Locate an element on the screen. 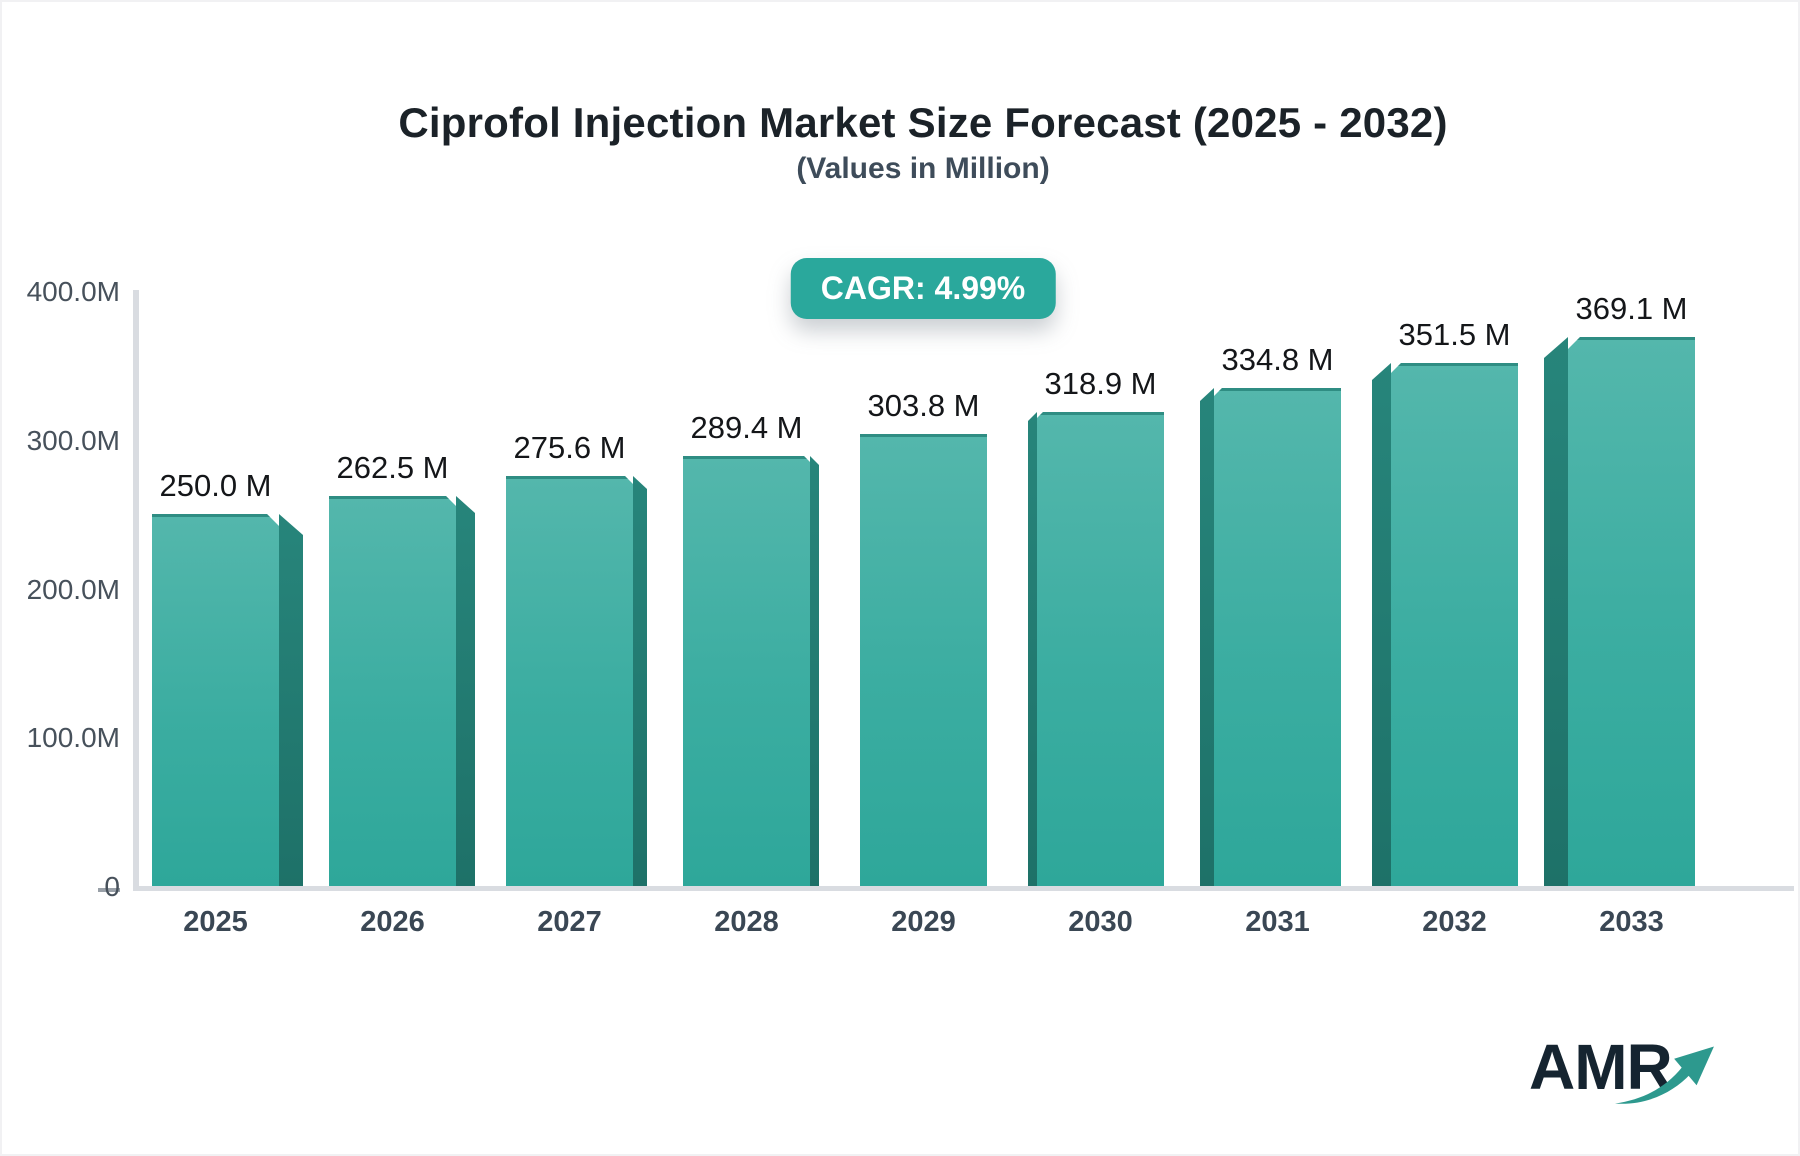 The width and height of the screenshot is (1800, 1156). bar-2033: 369.1 M is located at coordinates (1619, 588).